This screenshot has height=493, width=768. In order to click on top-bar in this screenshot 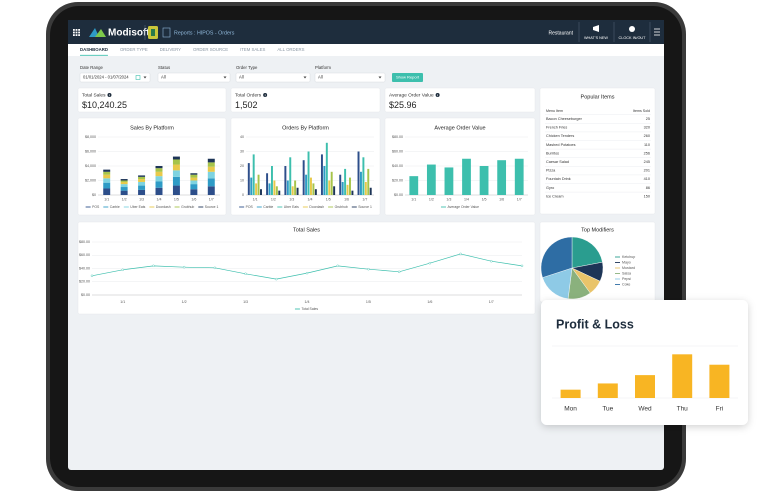, I will do `click(366, 32)`.